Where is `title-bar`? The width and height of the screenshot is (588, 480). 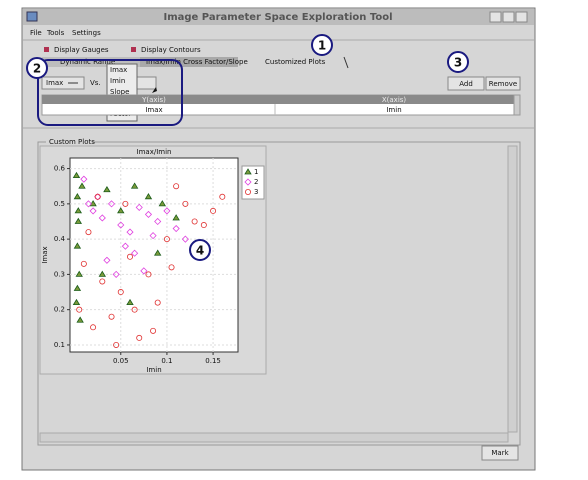
title-bar is located at coordinates (278, 17).